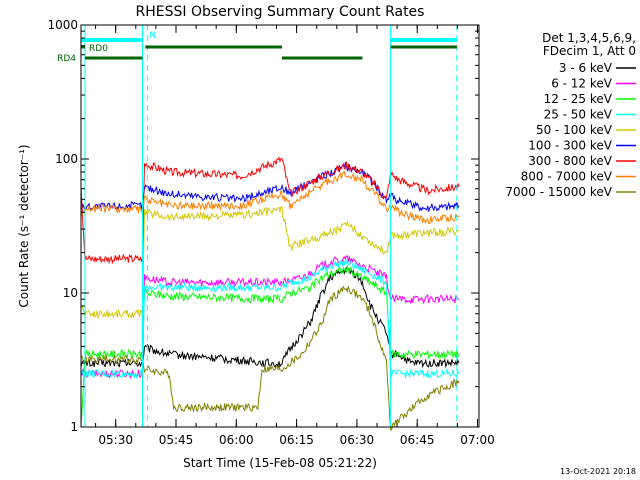  Describe the element at coordinates (589, 51) in the screenshot. I see `legend-header-line-2: FDecim 1, Att 0` at that location.